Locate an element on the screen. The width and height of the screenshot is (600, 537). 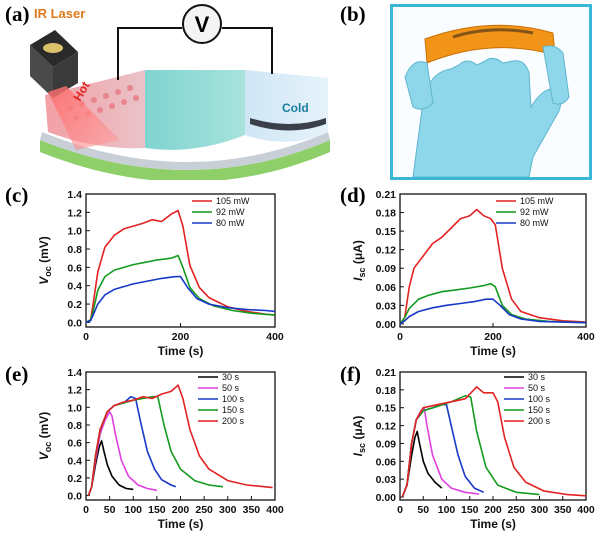
panel-label-d: (d) is located at coordinates (353, 195).